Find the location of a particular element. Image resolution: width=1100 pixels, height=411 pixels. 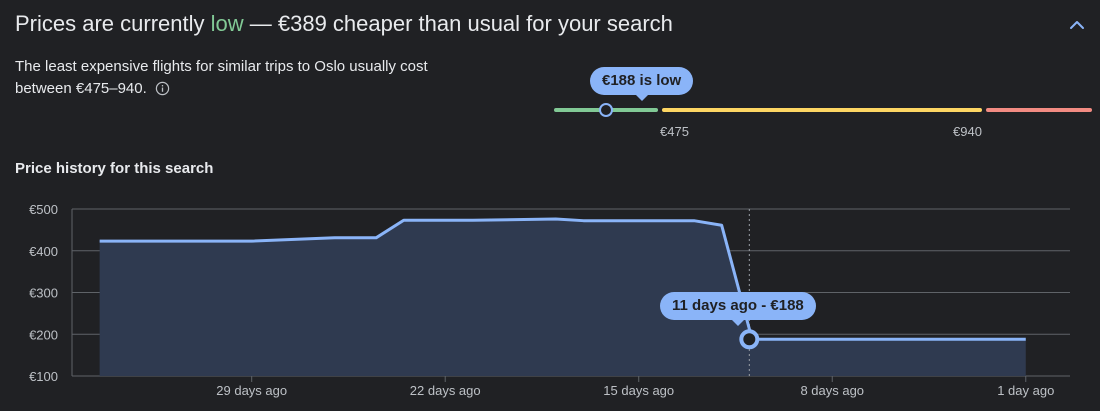

highlight-point is located at coordinates (749, 339).